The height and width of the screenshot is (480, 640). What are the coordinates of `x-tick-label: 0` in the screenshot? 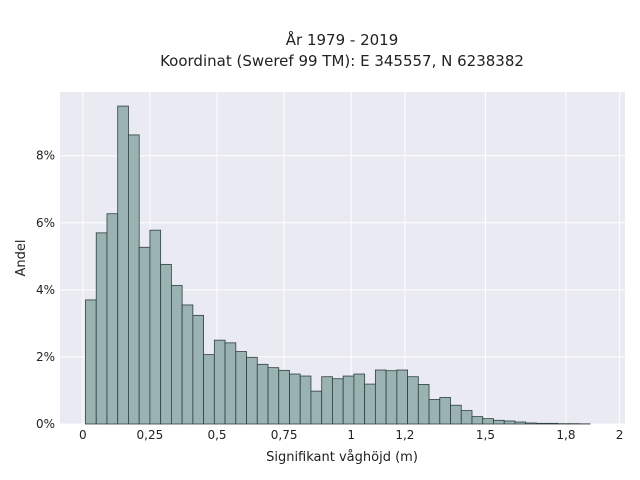 It's located at (83, 435).